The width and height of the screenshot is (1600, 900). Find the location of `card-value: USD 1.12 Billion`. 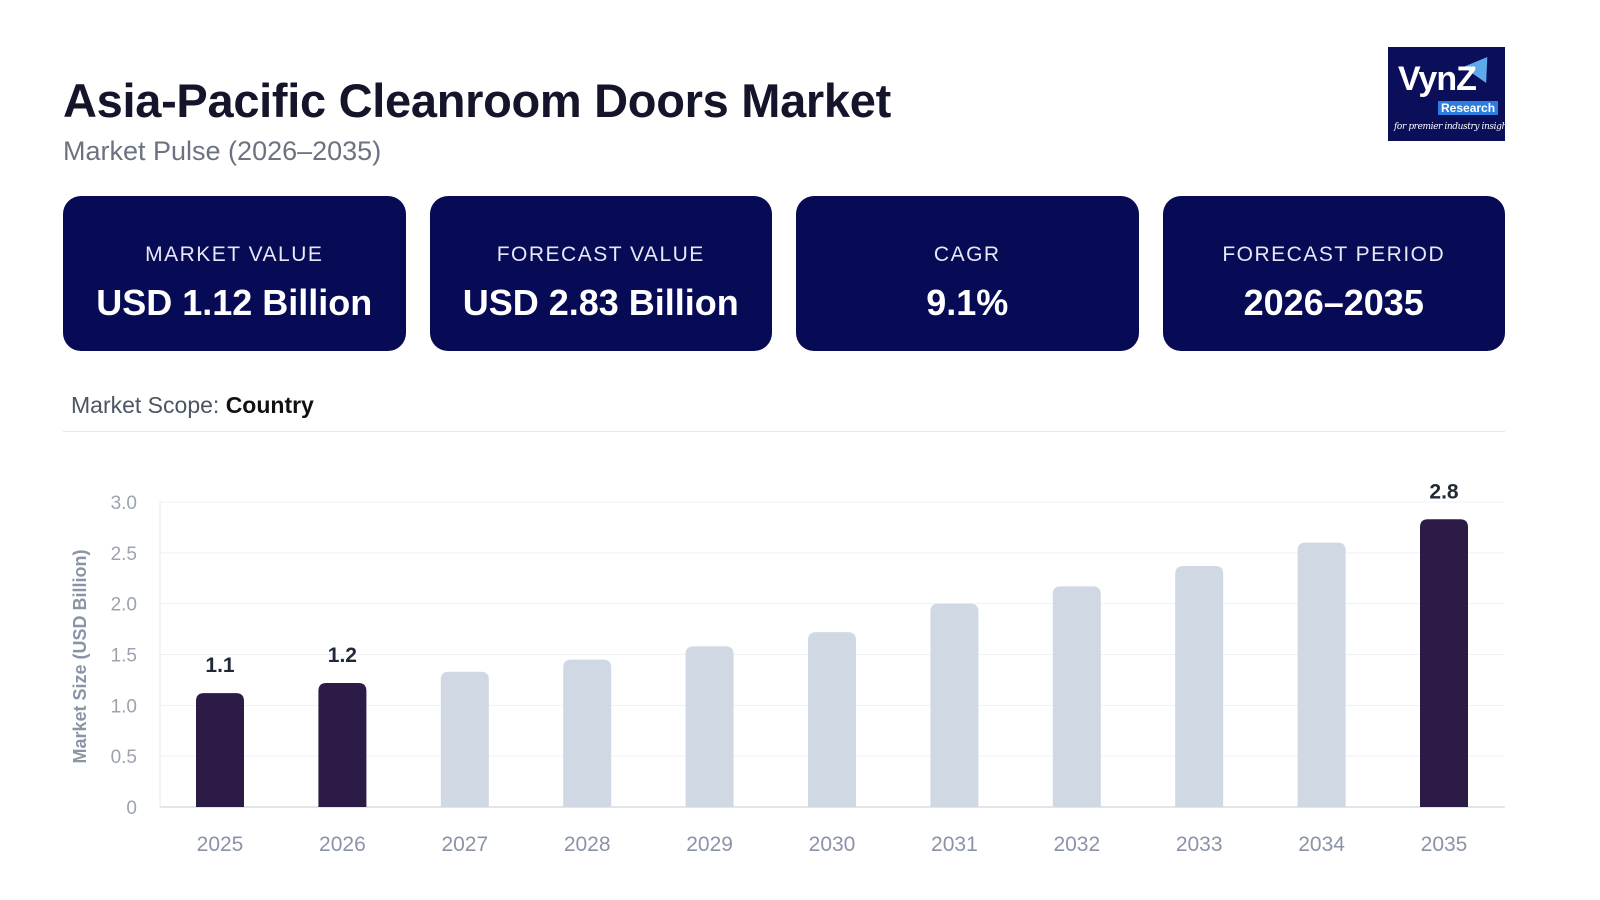

card-value: USD 1.12 Billion is located at coordinates (234, 302).